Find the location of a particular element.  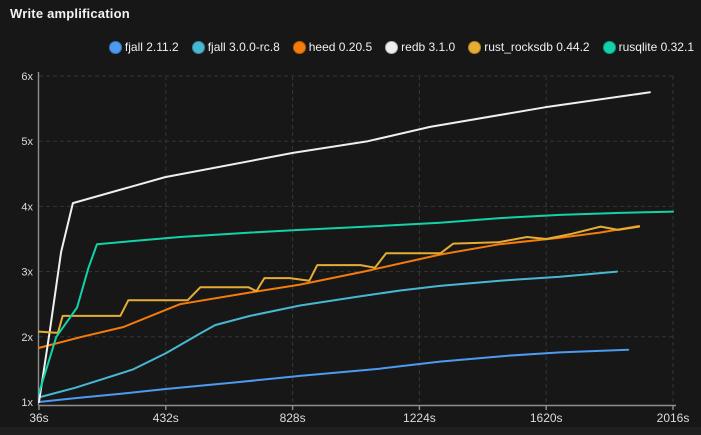

x-tick-label-36s: 36s is located at coordinates (38, 418).